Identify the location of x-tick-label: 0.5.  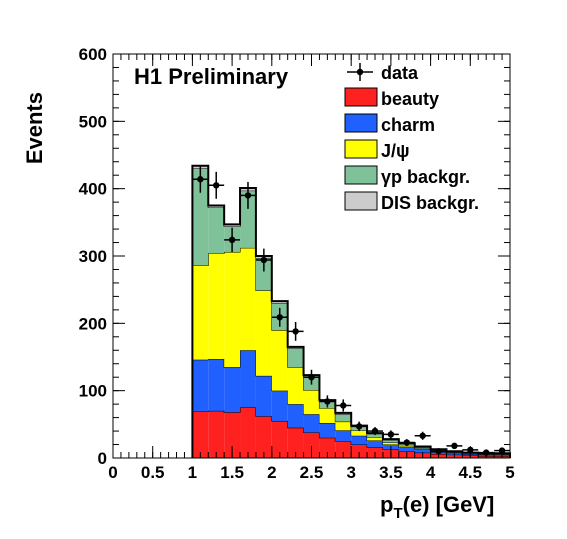
(153, 472).